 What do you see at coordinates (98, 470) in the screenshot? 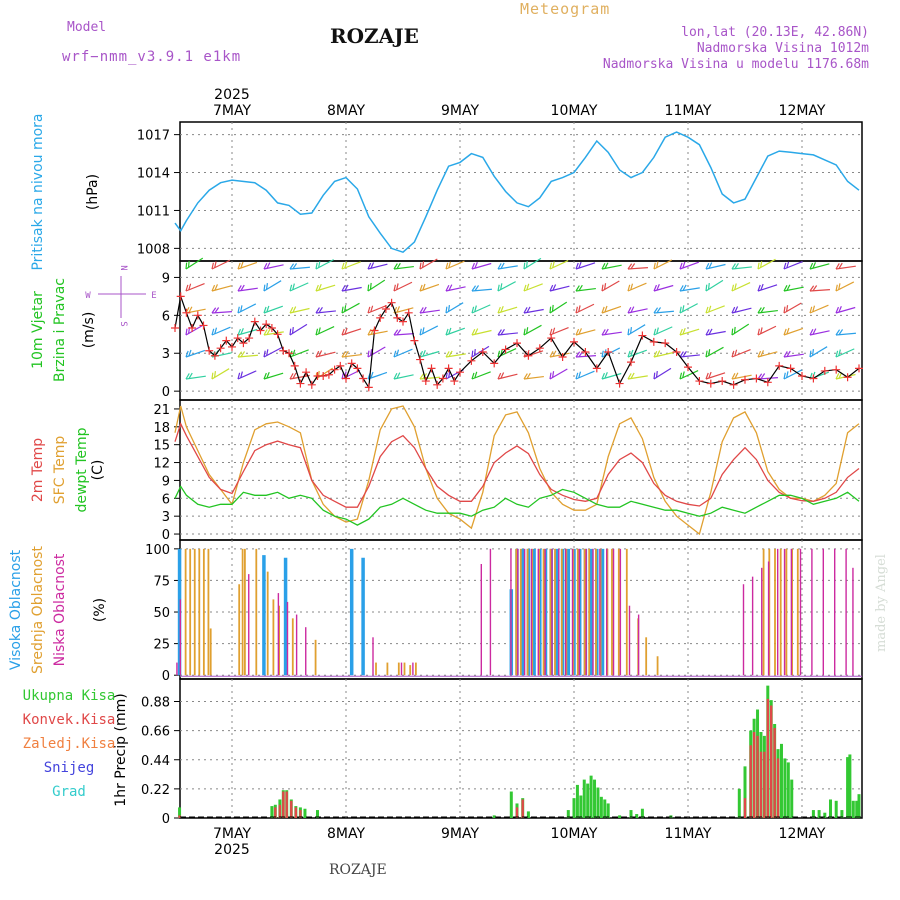
I see `temp-unit-label: (C)` at bounding box center [98, 470].